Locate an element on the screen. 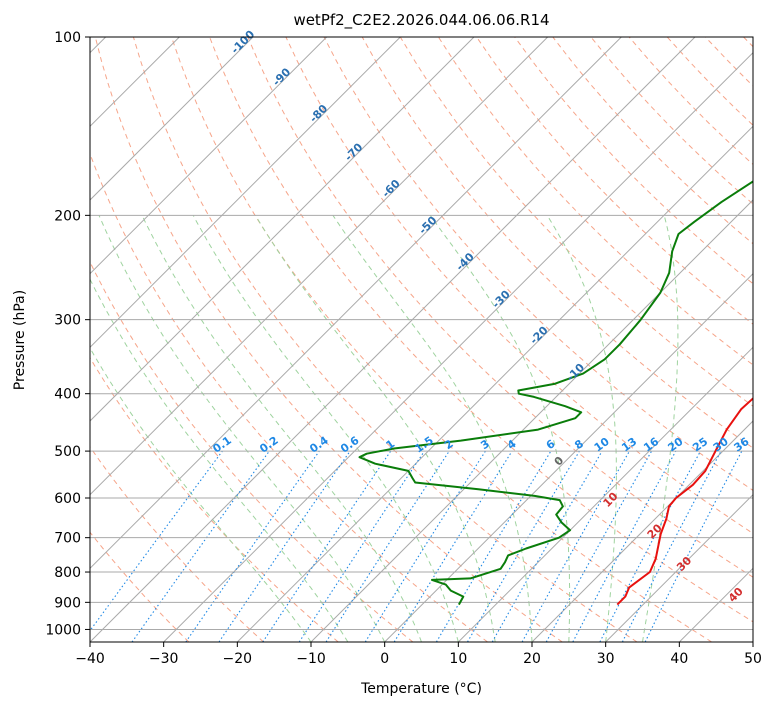 This screenshot has width=775, height=708. y-tick-label: 200 is located at coordinates (67, 216).